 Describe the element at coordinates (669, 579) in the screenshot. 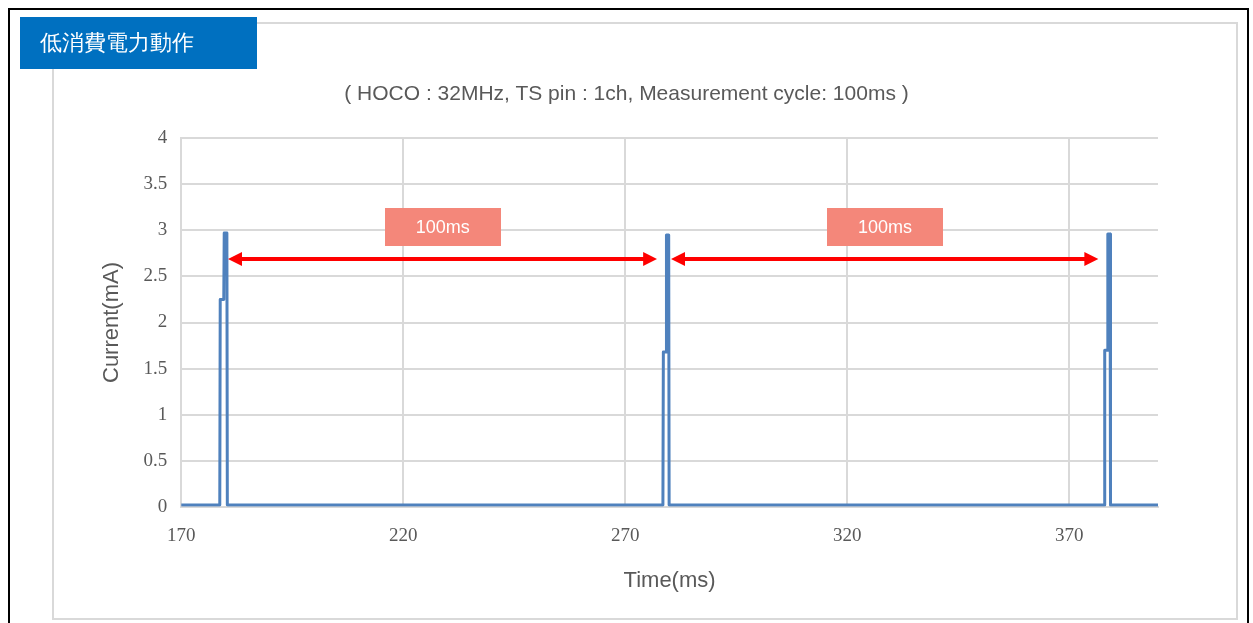

I see `x-axis-title: Time(ms)` at that location.